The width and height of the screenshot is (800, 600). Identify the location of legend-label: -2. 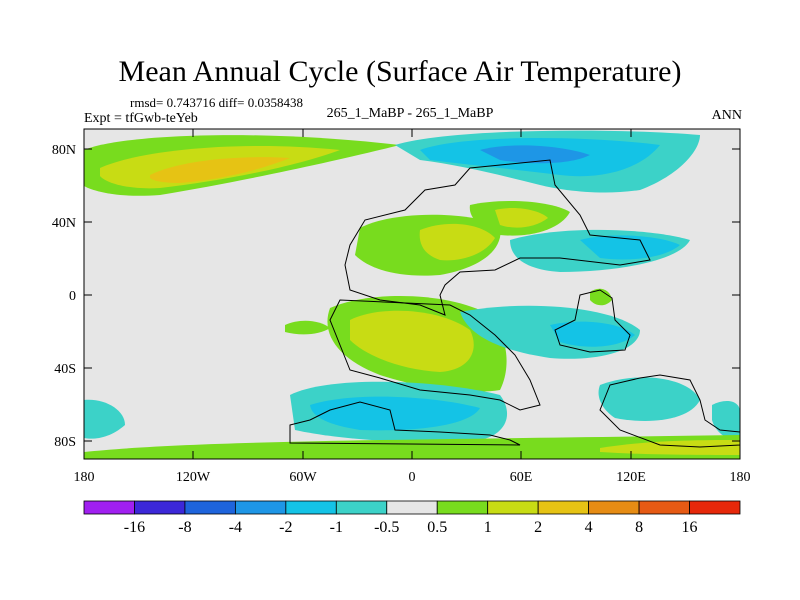
(285, 527).